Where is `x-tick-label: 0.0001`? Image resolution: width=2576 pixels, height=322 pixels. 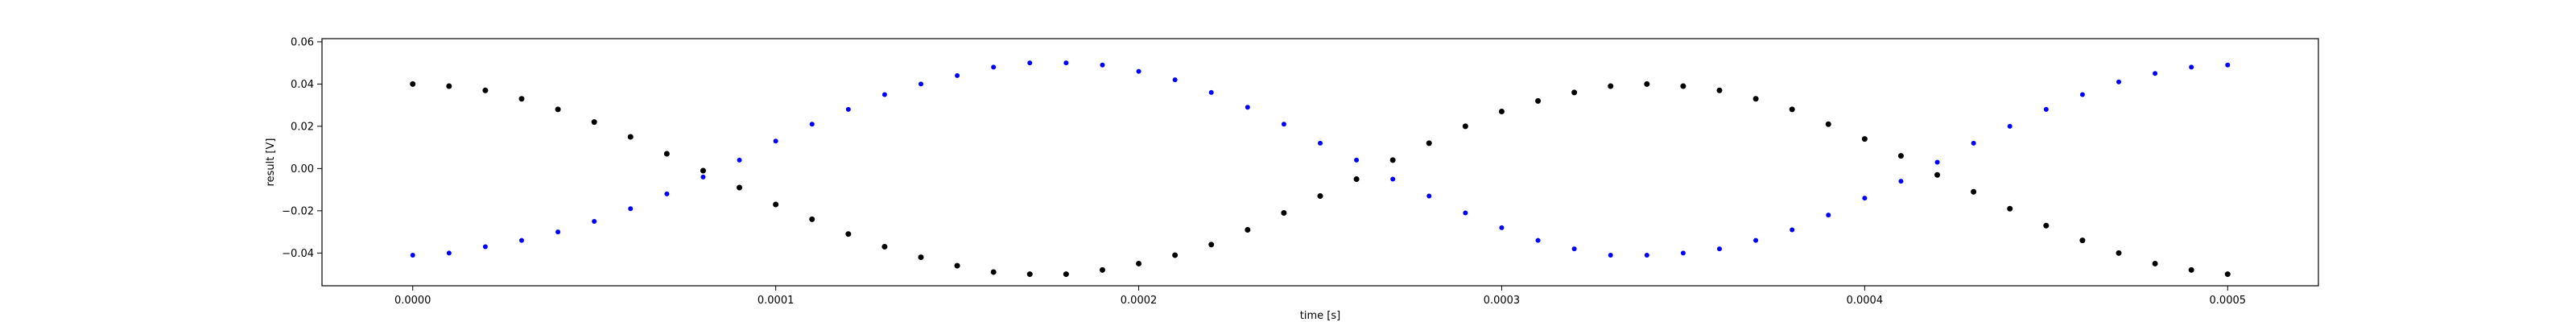
x-tick-label: 0.0001 is located at coordinates (776, 301).